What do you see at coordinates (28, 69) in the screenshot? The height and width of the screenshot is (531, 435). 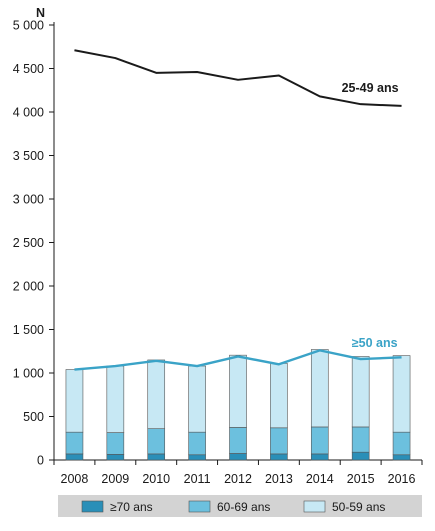 I see `y-tick-label: 4 500` at bounding box center [28, 69].